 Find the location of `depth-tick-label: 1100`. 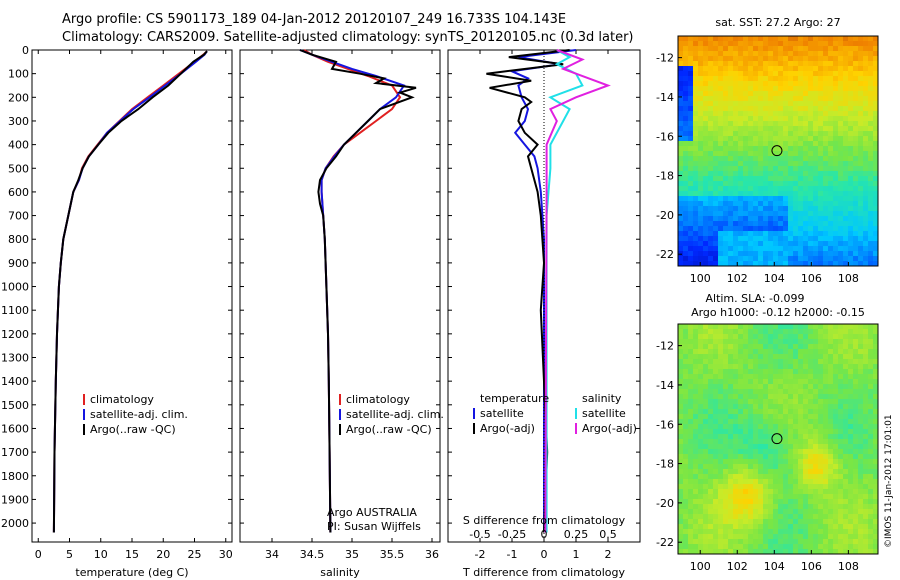

depth-tick-label: 1100 is located at coordinates (15, 310).